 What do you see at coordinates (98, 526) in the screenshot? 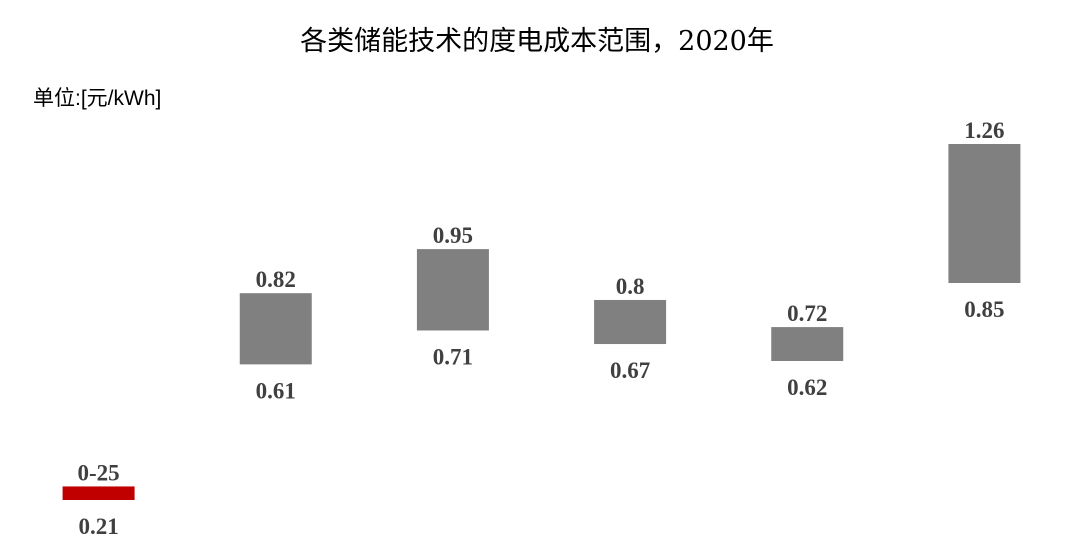
I see `low-label: 0.21` at bounding box center [98, 526].